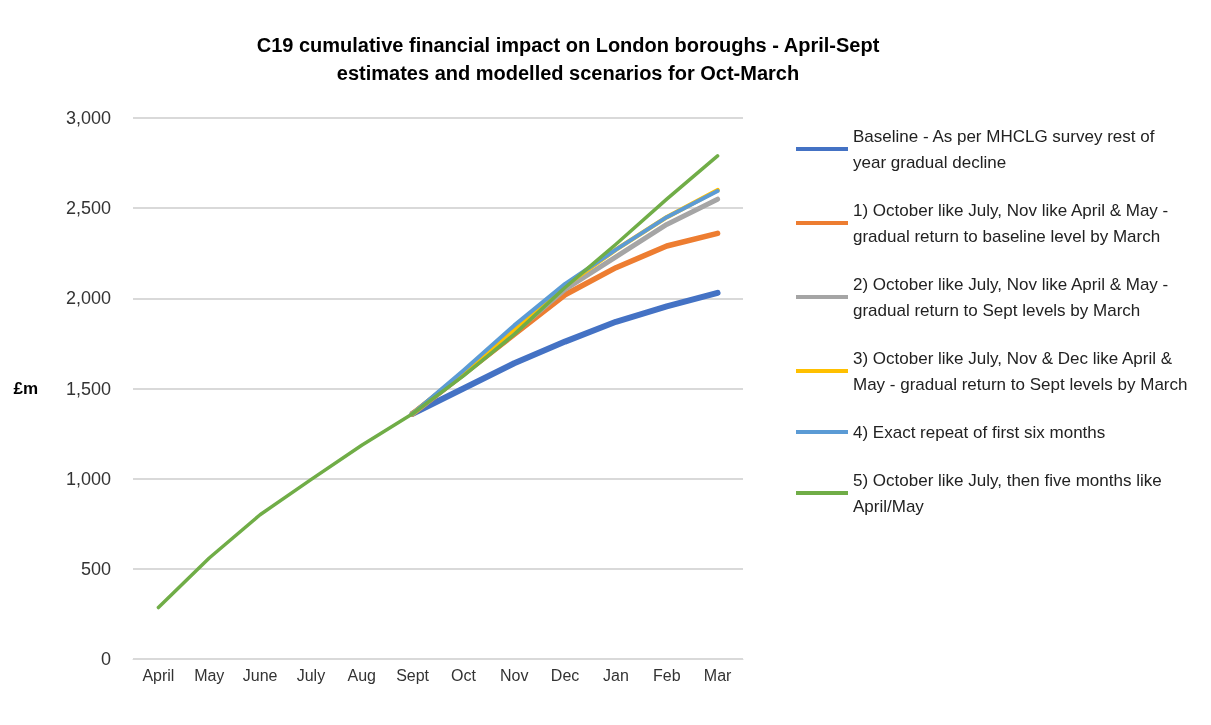 Image resolution: width=1211 pixels, height=725 pixels. What do you see at coordinates (1006, 149) in the screenshot?
I see `legend-label: Baseline - As per MHCLG survey rest of year gradual decline` at bounding box center [1006, 149].